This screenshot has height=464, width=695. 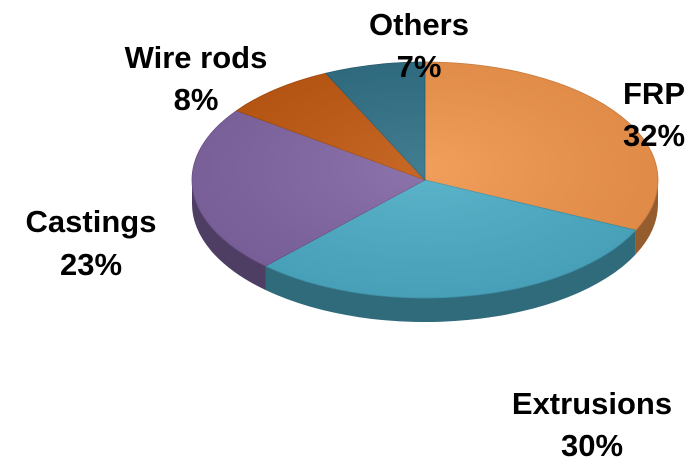 I want to click on slice-wall-extrusions, so click(x=450, y=276).